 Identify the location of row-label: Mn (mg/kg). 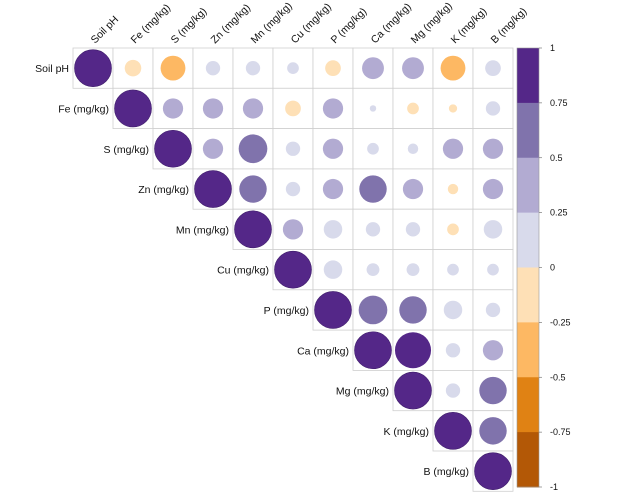
(202, 230).